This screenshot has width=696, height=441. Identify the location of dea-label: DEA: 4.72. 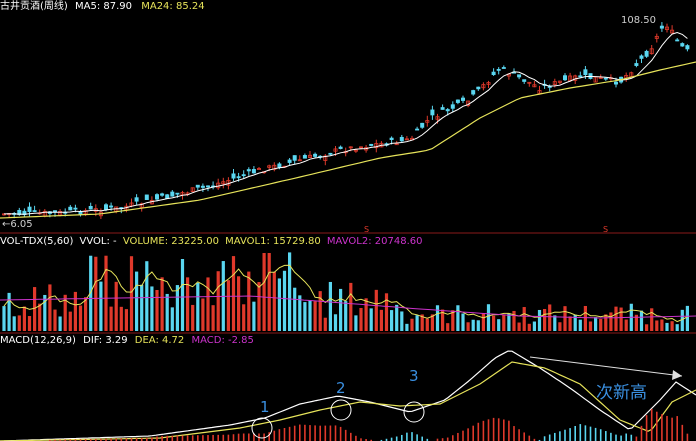
(159, 340).